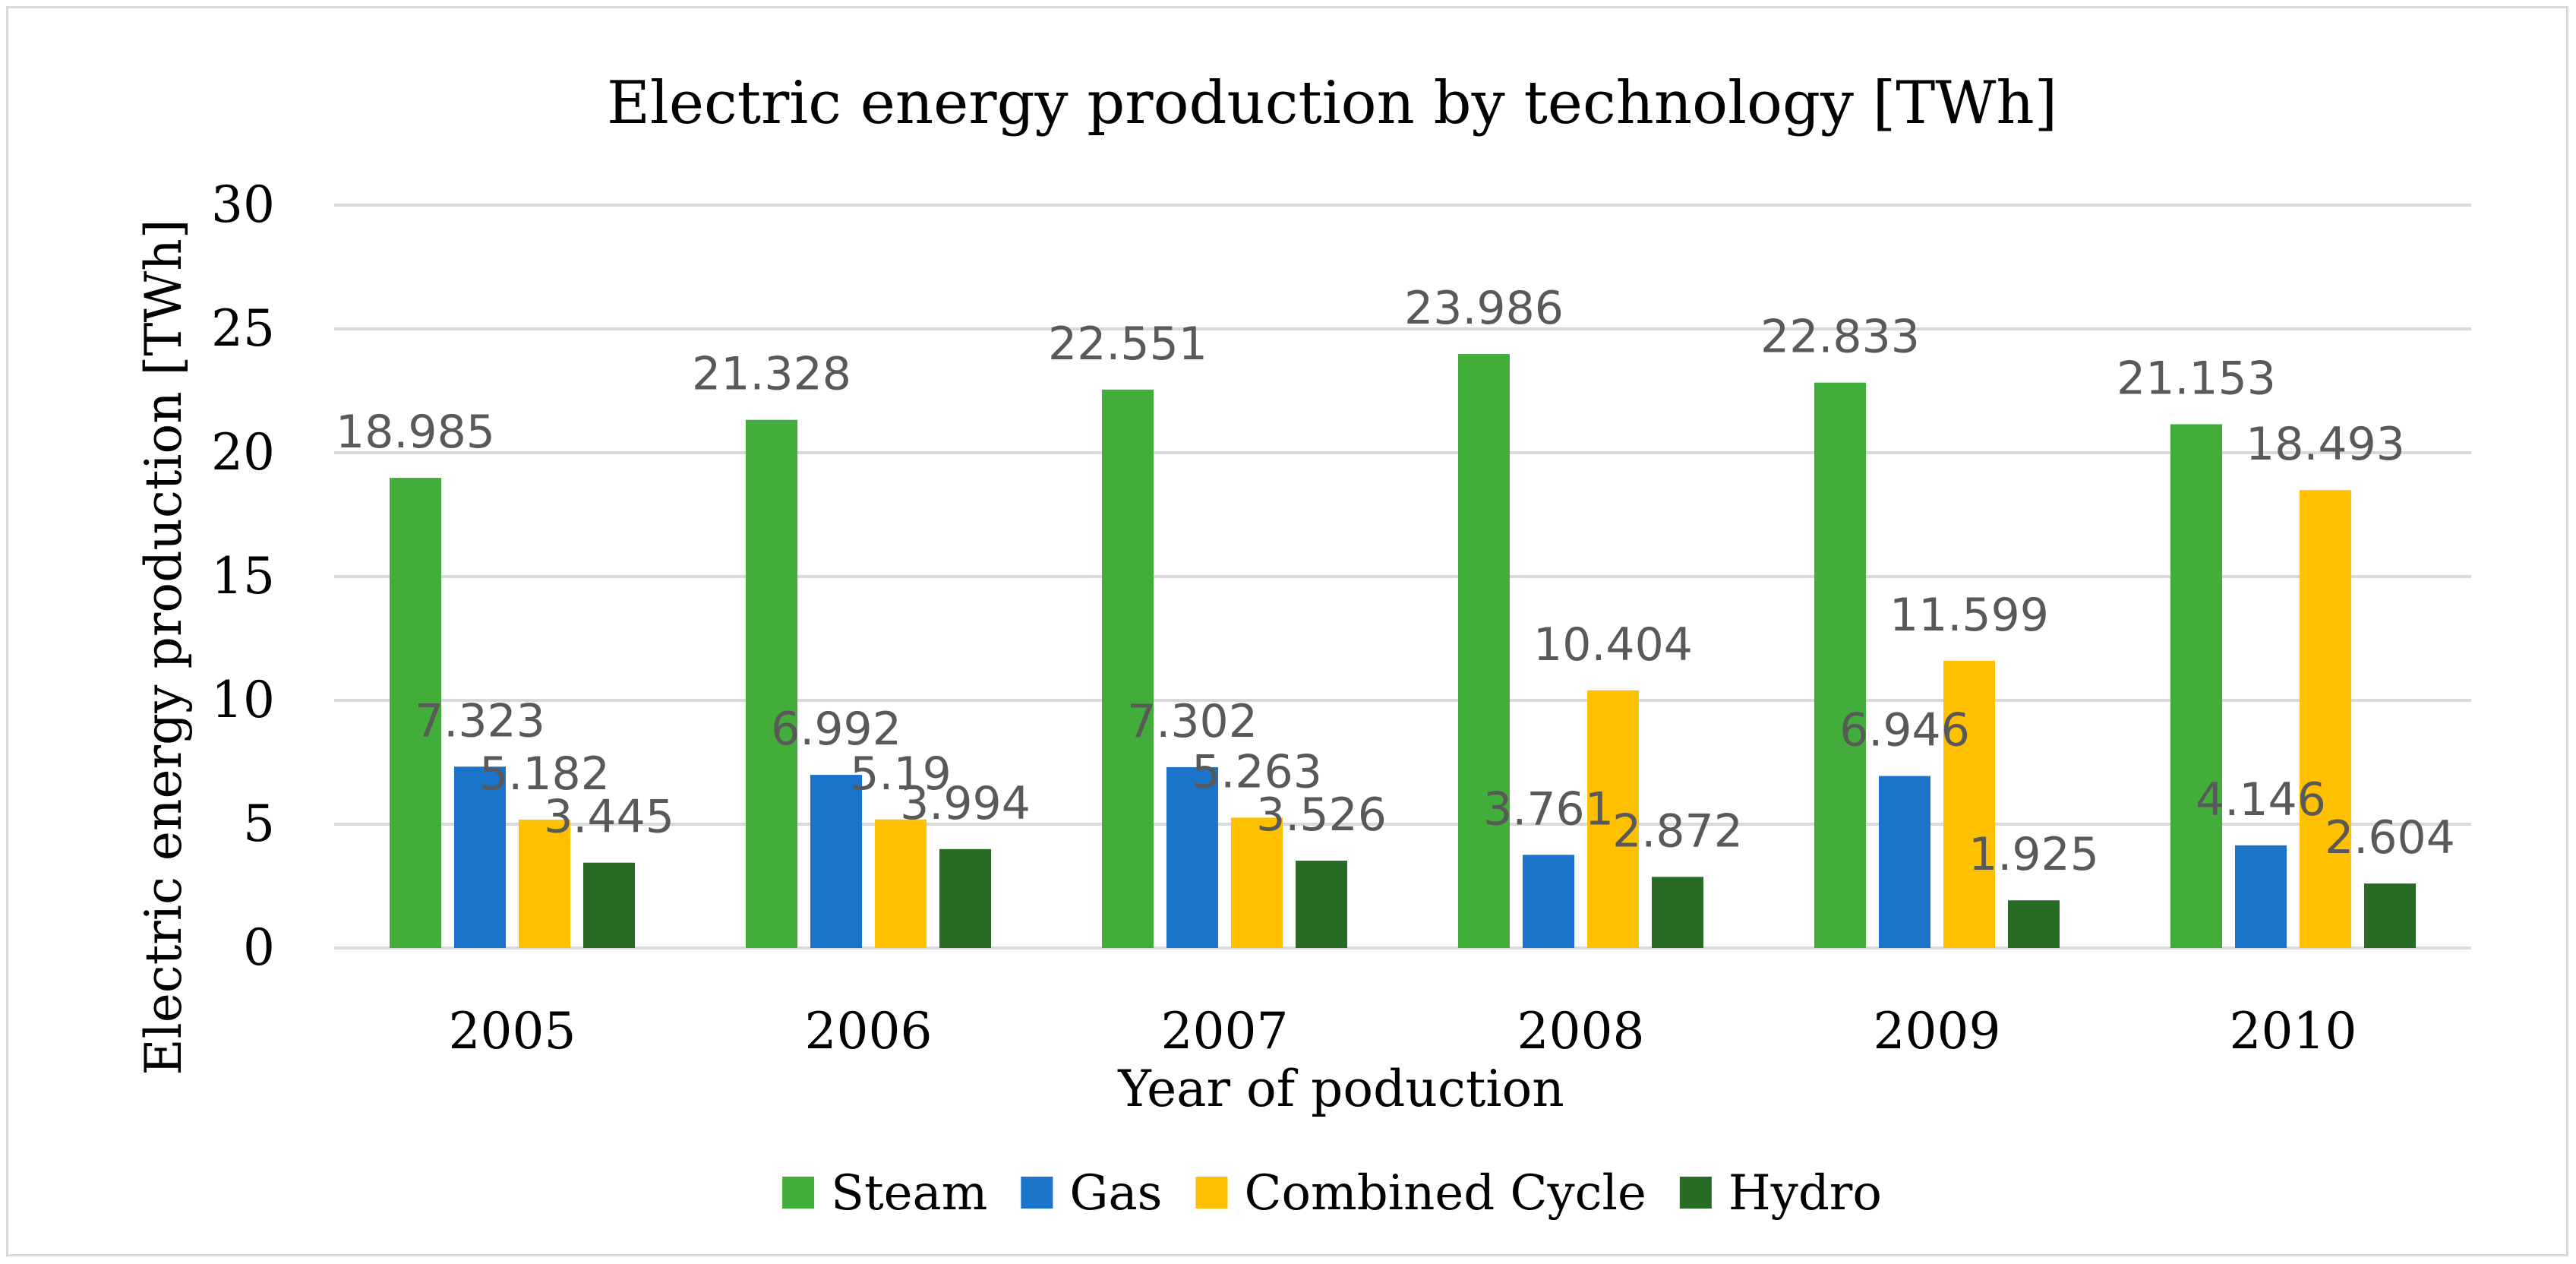 This screenshot has height=1264, width=2576. What do you see at coordinates (836, 861) in the screenshot?
I see `bar-gas-2006` at bounding box center [836, 861].